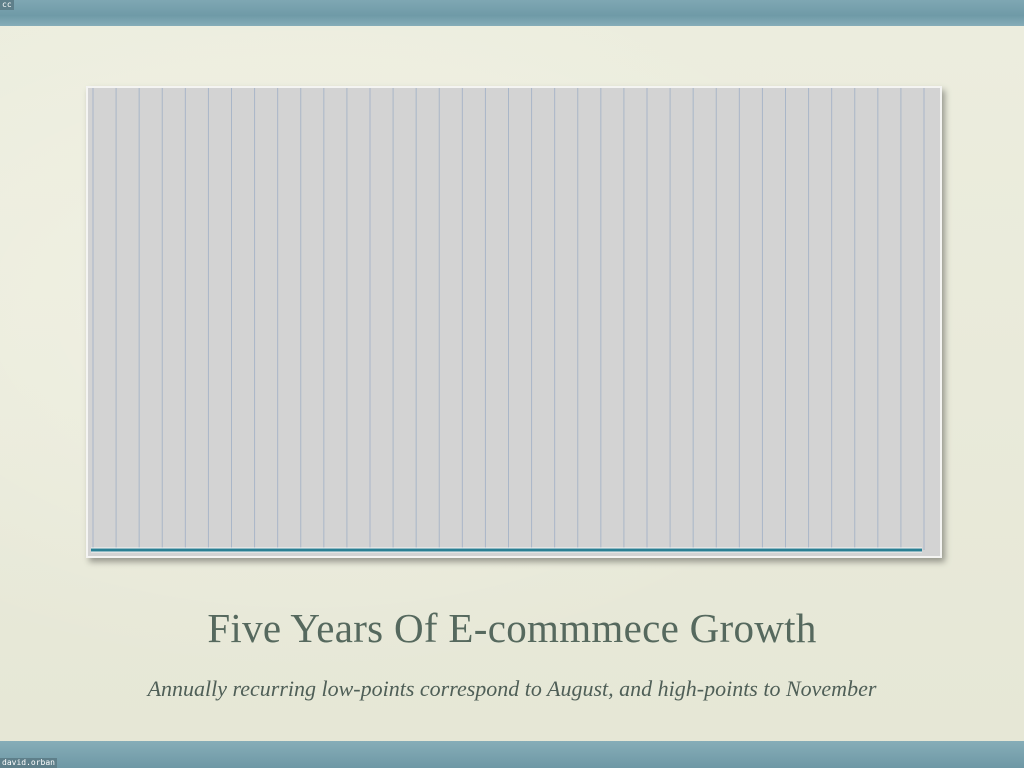  I want to click on license-tag: cc, so click(7, 5).